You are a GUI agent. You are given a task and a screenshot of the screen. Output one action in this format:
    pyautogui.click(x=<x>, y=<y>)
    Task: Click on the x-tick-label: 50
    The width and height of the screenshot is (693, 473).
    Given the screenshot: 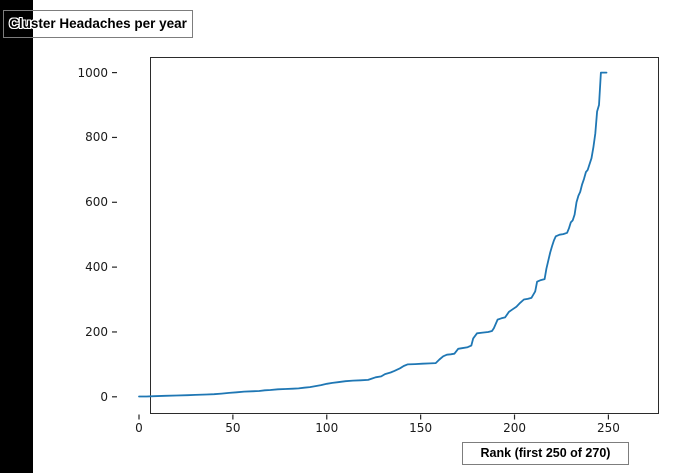 What is the action you would take?
    pyautogui.click(x=233, y=428)
    